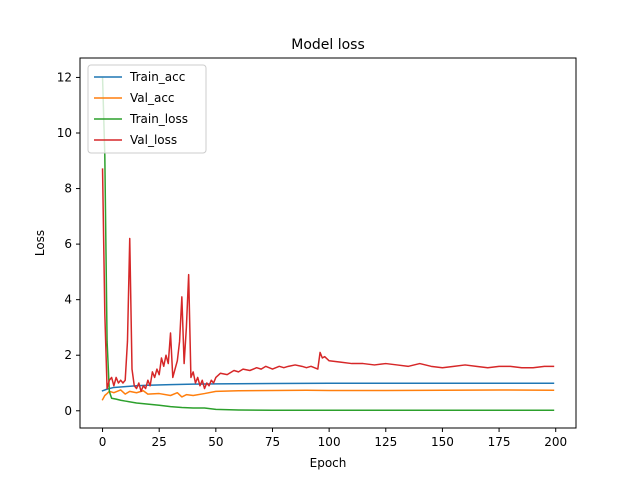 This screenshot has height=480, width=640. I want to click on x-axis-label: Epoch, so click(328, 463).